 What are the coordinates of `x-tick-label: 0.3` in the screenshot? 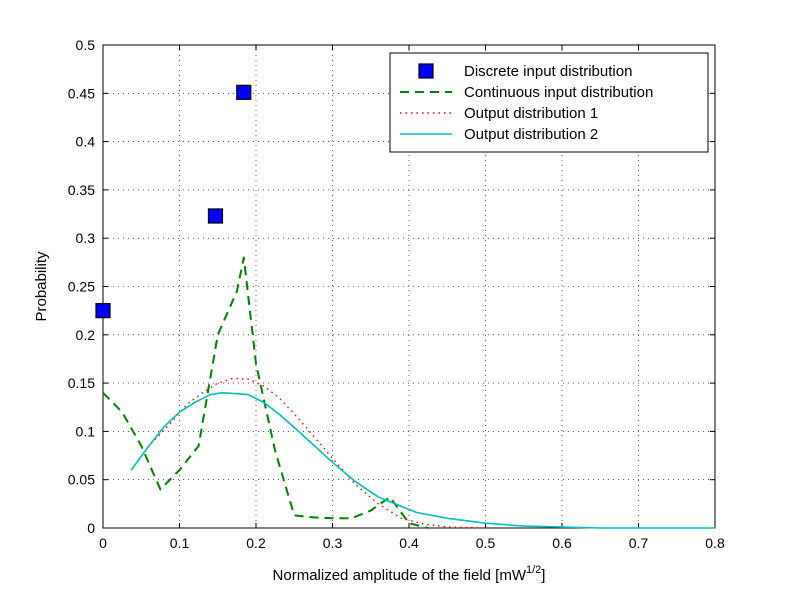 It's located at (333, 543).